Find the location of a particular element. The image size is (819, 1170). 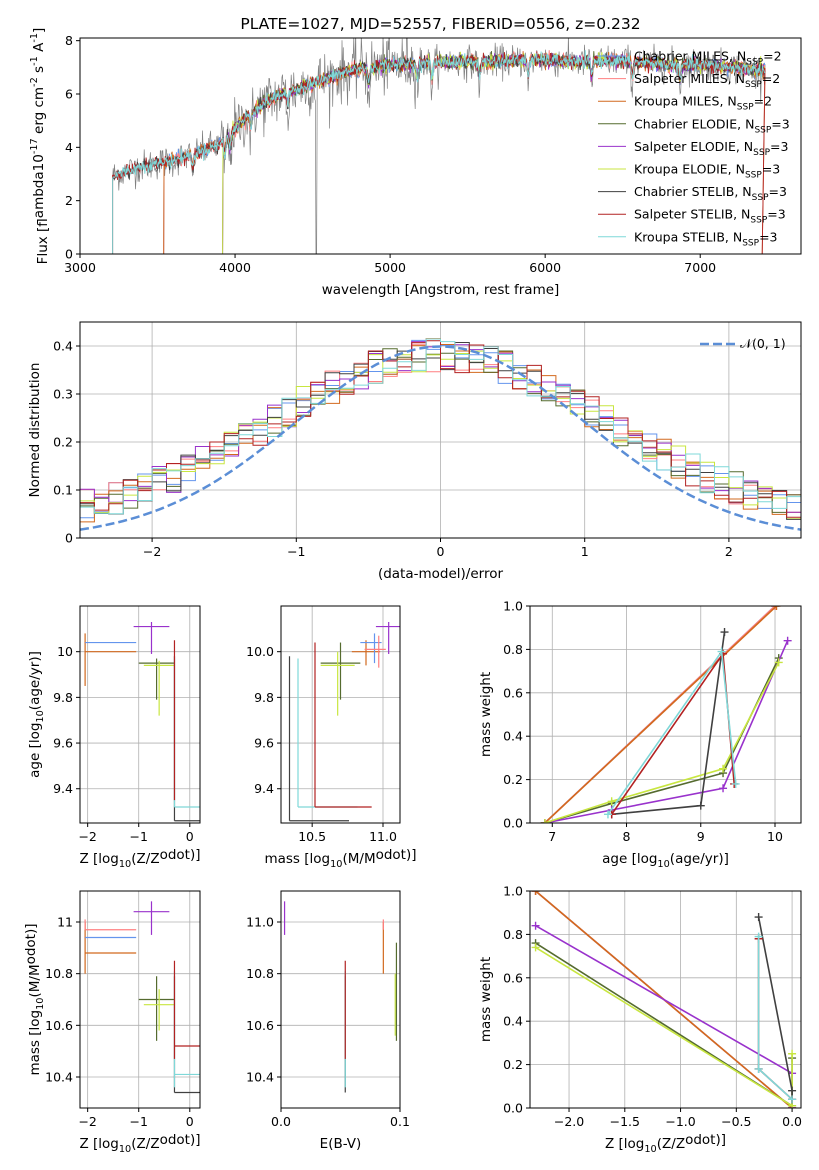

y-tick-label: 9.8 is located at coordinates (264, 697).